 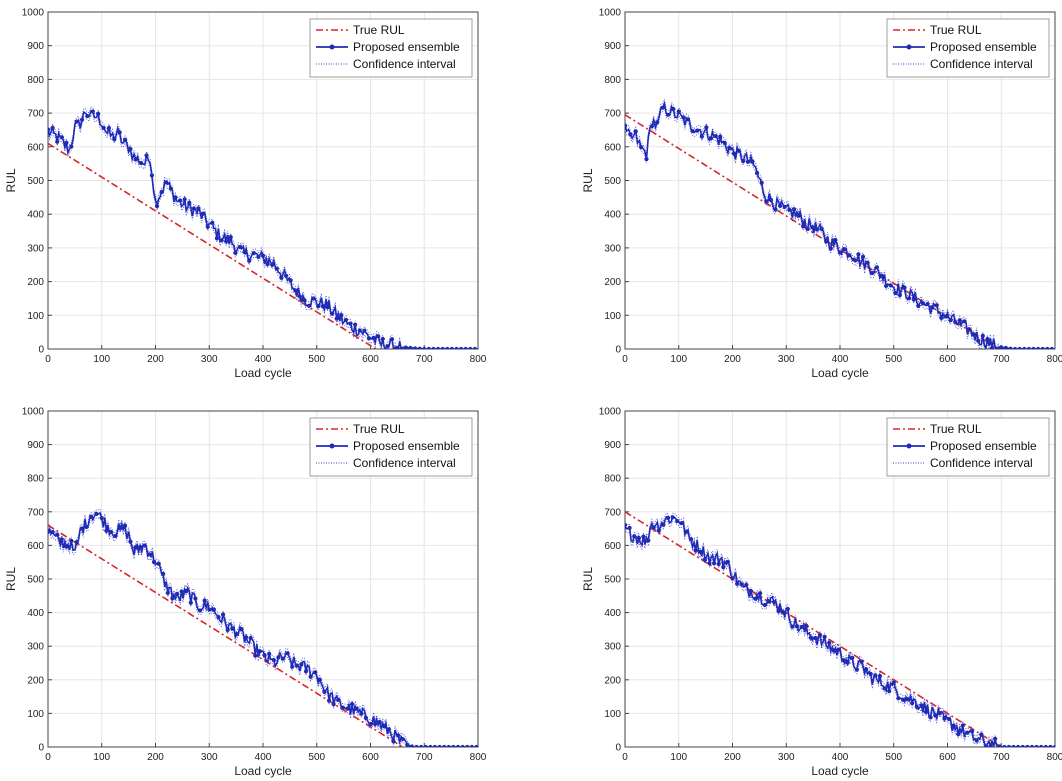 What do you see at coordinates (263, 231) in the screenshot?
I see `confidence-lower` at bounding box center [263, 231].